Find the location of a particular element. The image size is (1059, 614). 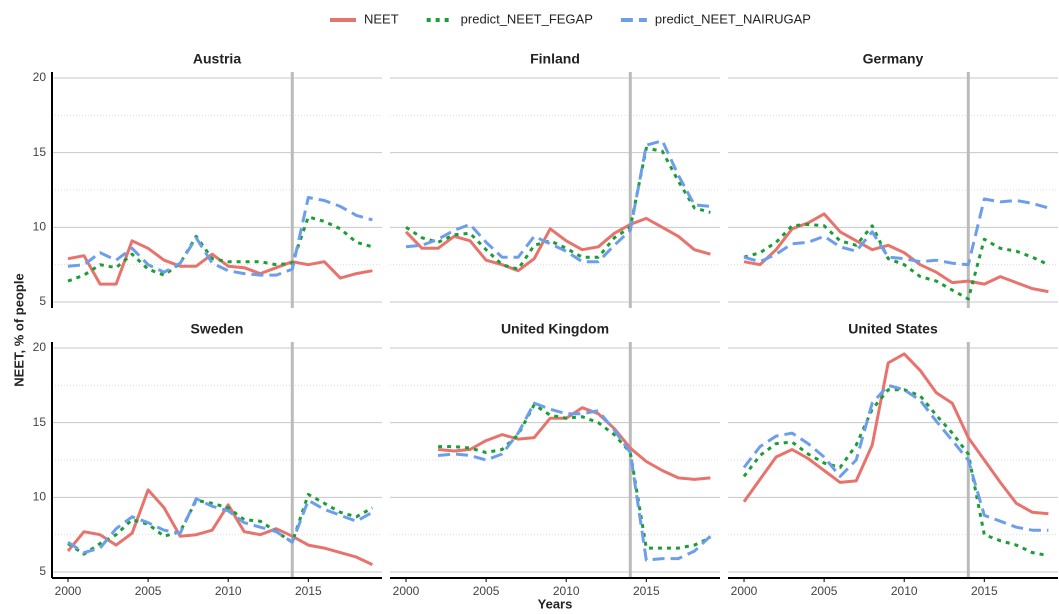

panel-title: Germany is located at coordinates (893, 59).